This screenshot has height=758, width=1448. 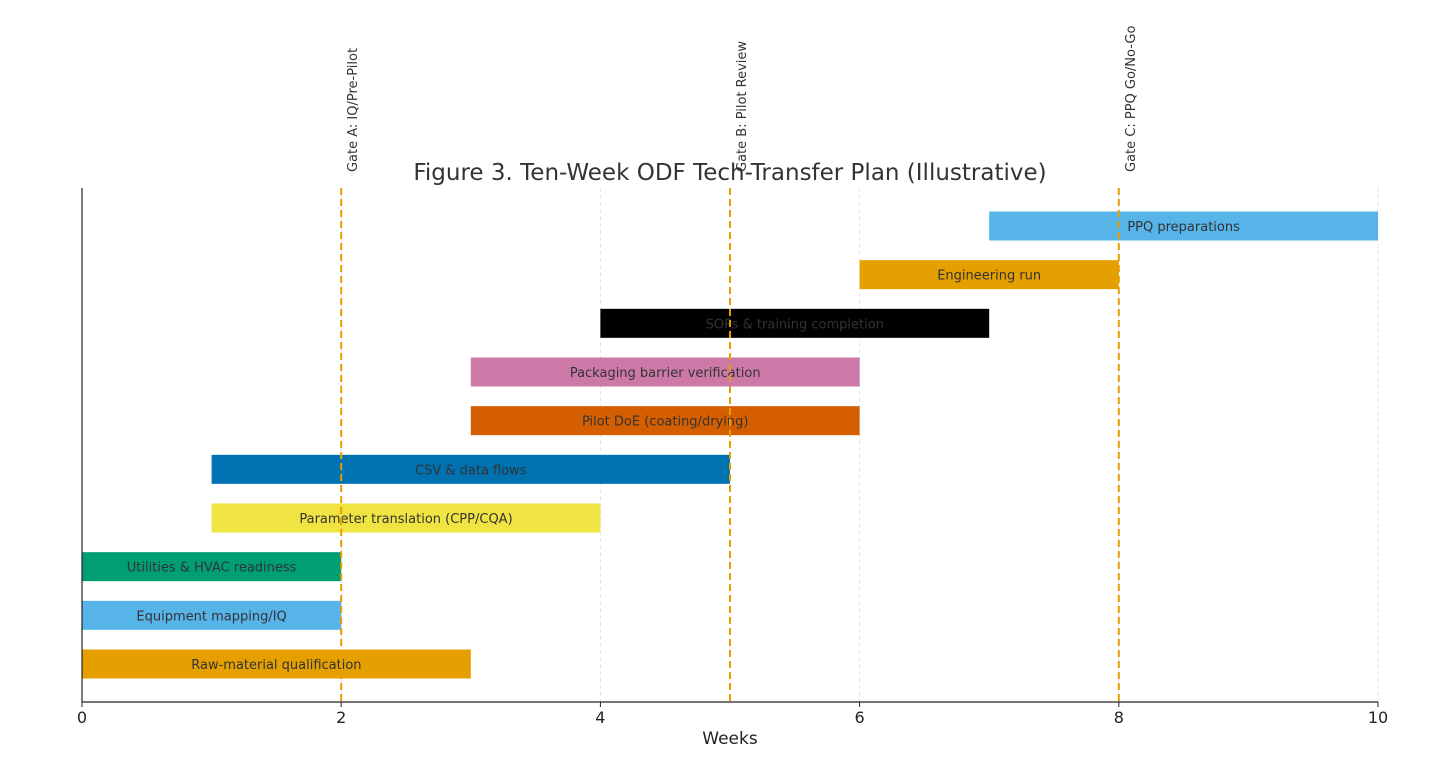 What do you see at coordinates (1119, 717) in the screenshot?
I see `x-tick-label: 8` at bounding box center [1119, 717].